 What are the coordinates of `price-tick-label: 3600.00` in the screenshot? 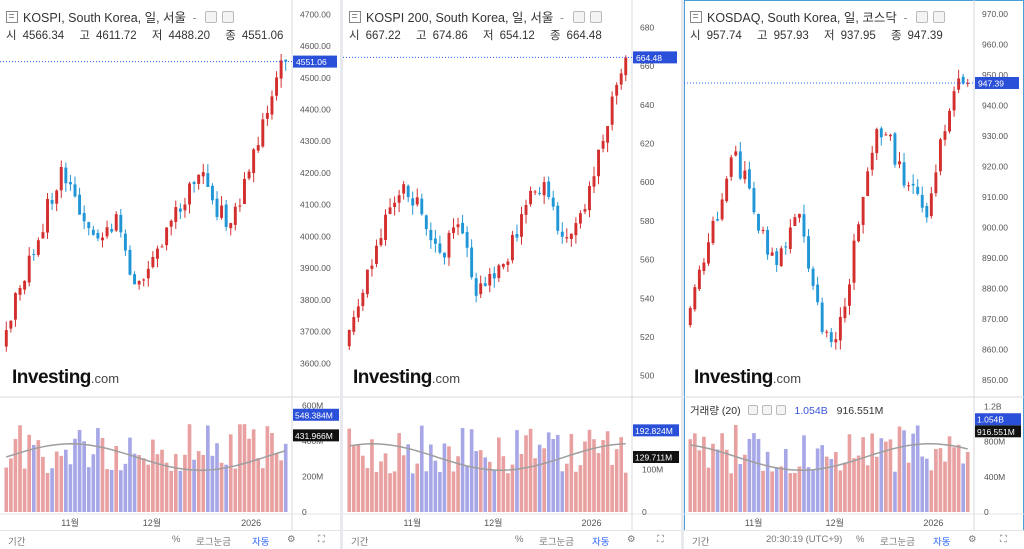 It's located at (315, 363).